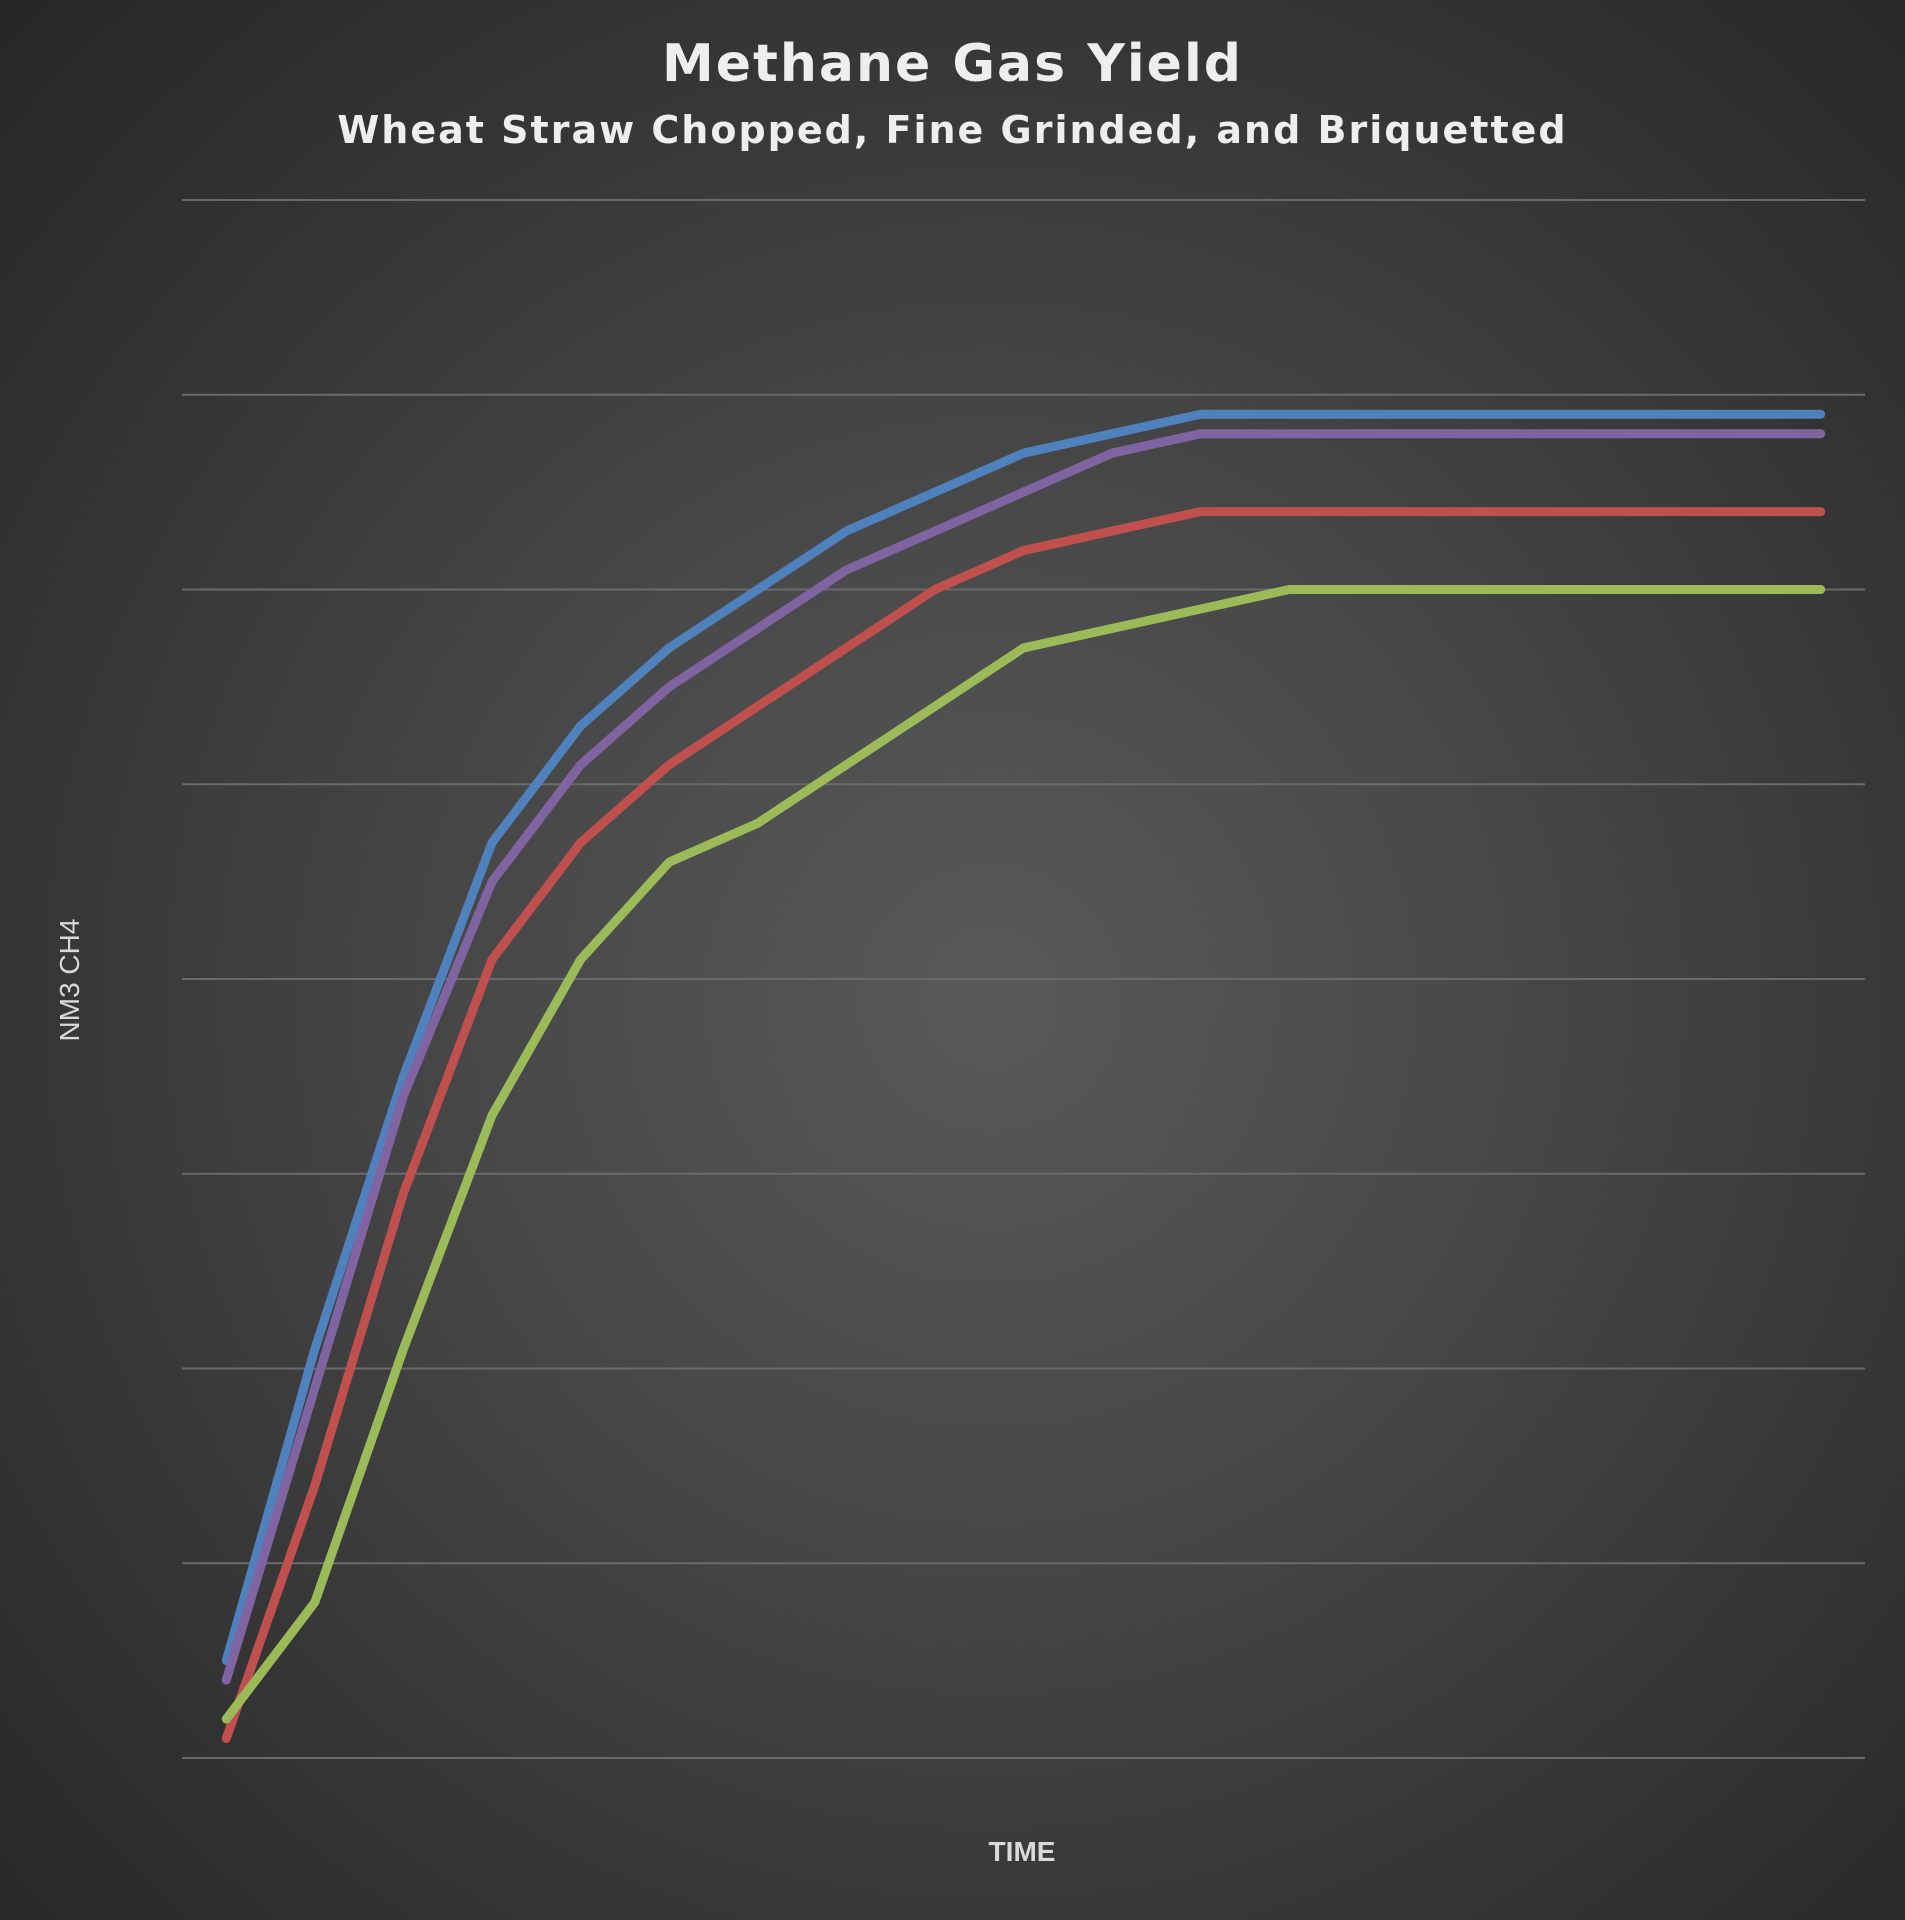  What do you see at coordinates (1022, 1851) in the screenshot?
I see `x-axis-label: TIME` at bounding box center [1022, 1851].